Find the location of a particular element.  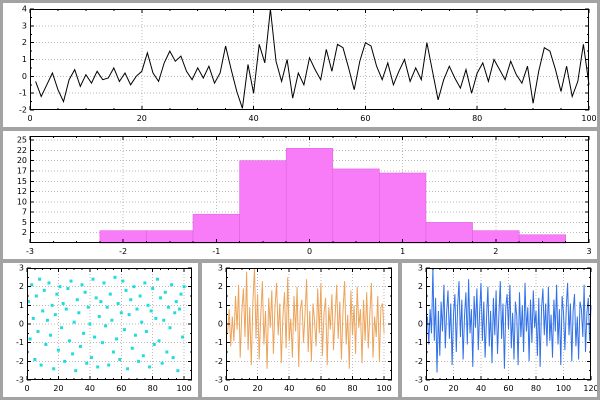

panel-scatter: 0 20 40 60 80 100 -3 -2 -1 0 1 2 3 is located at coordinates (100, 330).